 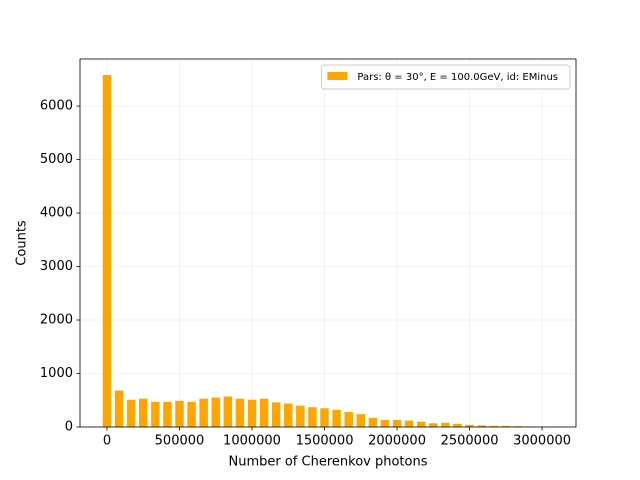 I want to click on x-tick-label: 1000000, so click(x=252, y=441).